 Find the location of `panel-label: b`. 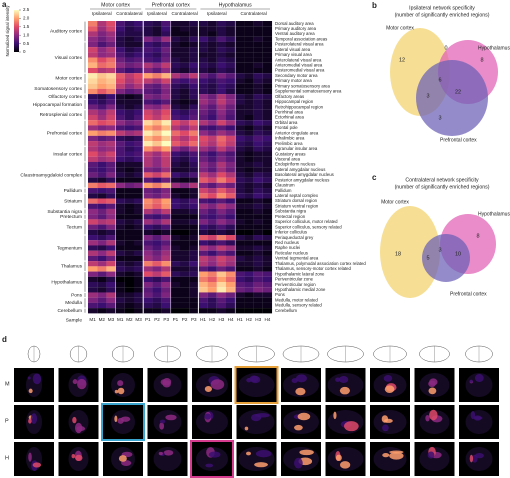

panel-label: b is located at coordinates (374, 5).